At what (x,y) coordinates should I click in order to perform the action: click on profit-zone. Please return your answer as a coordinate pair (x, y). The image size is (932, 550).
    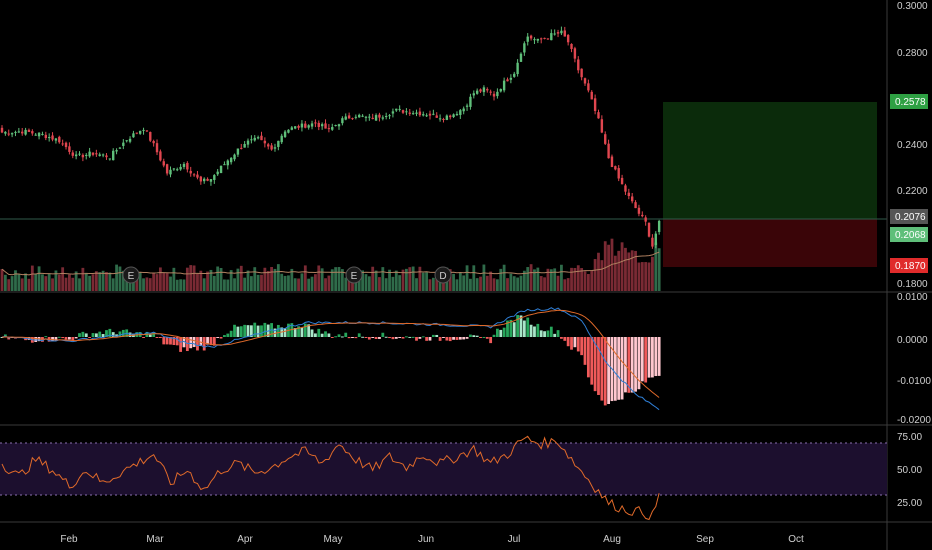
    Looking at the image, I should click on (770, 160).